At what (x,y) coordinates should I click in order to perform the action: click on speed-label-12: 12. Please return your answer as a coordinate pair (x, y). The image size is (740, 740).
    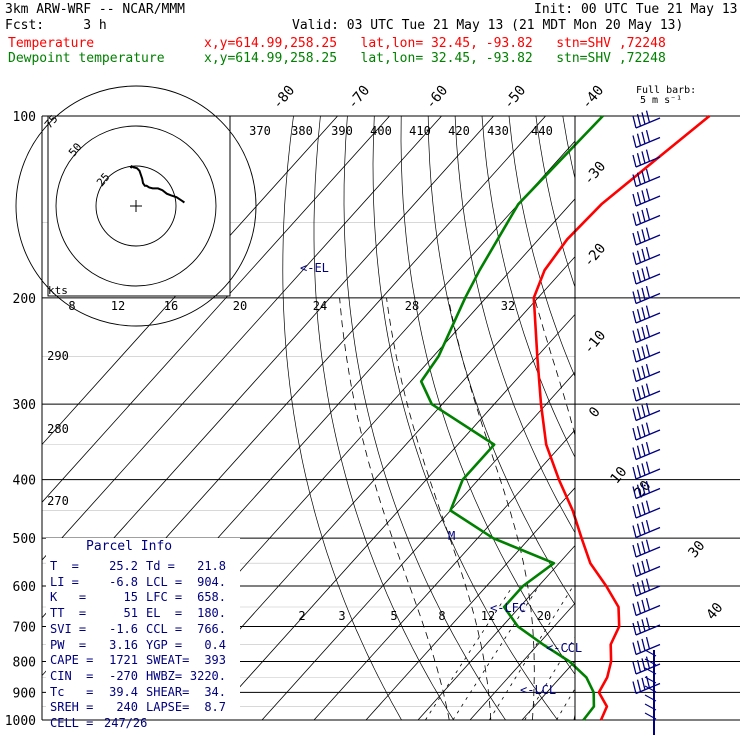
    Looking at the image, I should click on (118, 306).